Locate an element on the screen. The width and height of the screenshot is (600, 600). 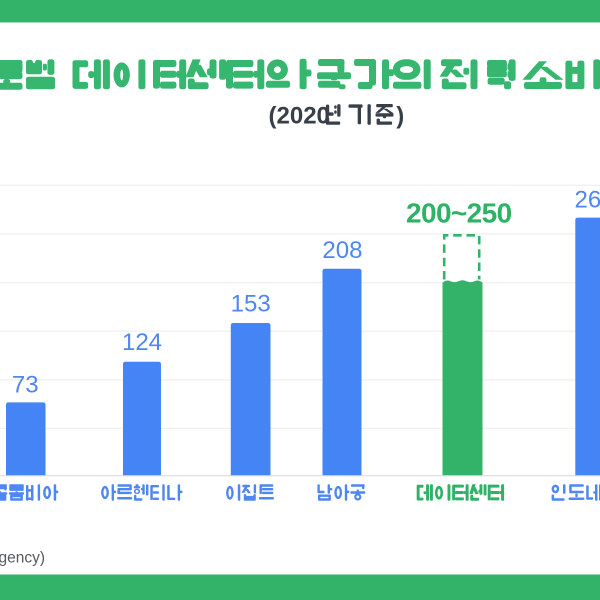
svg-text: 153 is located at coordinates (251, 304).